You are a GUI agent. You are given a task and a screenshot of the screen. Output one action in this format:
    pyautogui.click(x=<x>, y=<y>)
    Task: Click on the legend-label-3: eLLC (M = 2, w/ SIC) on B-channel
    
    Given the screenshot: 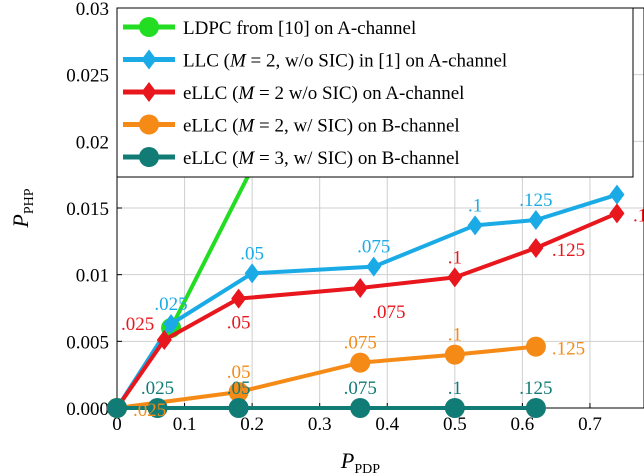 What is the action you would take?
    pyautogui.click(x=321, y=126)
    